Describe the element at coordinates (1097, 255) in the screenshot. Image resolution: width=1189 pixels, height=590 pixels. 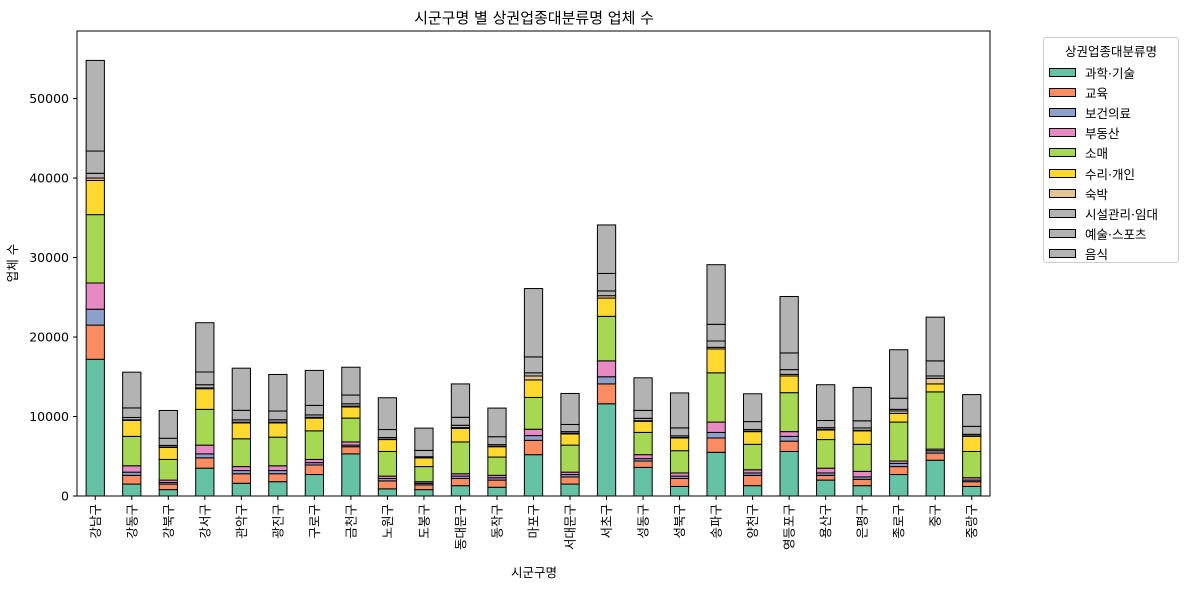
I see `legend-label: 음식` at that location.